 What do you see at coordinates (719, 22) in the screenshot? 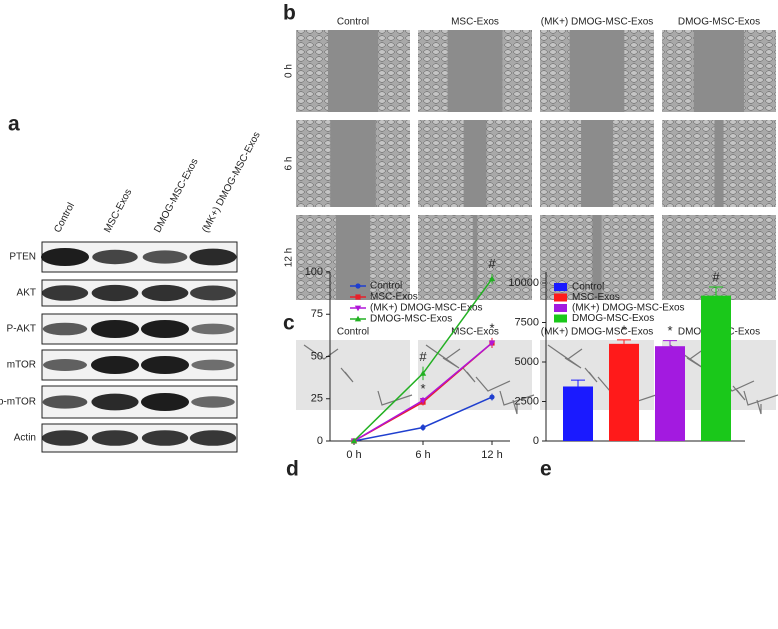
I see `column-label: DMOG-MSC-Exos` at bounding box center [719, 22].